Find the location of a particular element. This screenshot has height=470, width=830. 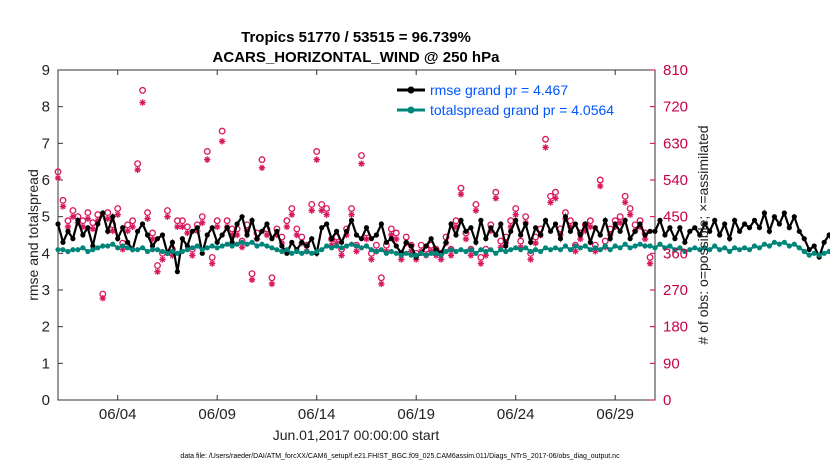

legend-spread-marker is located at coordinates (411, 110).